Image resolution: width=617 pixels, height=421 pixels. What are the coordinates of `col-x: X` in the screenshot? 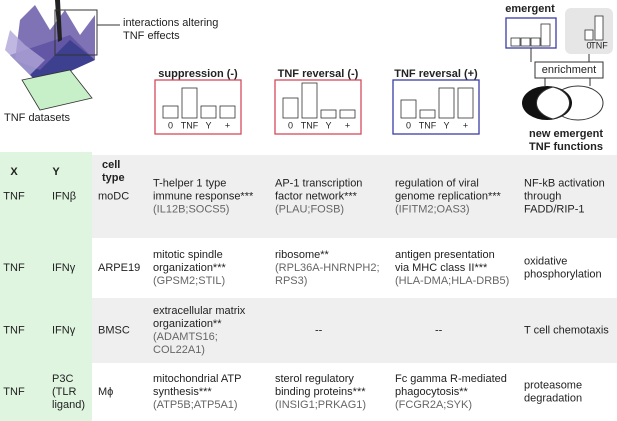 It's located at (14, 172).